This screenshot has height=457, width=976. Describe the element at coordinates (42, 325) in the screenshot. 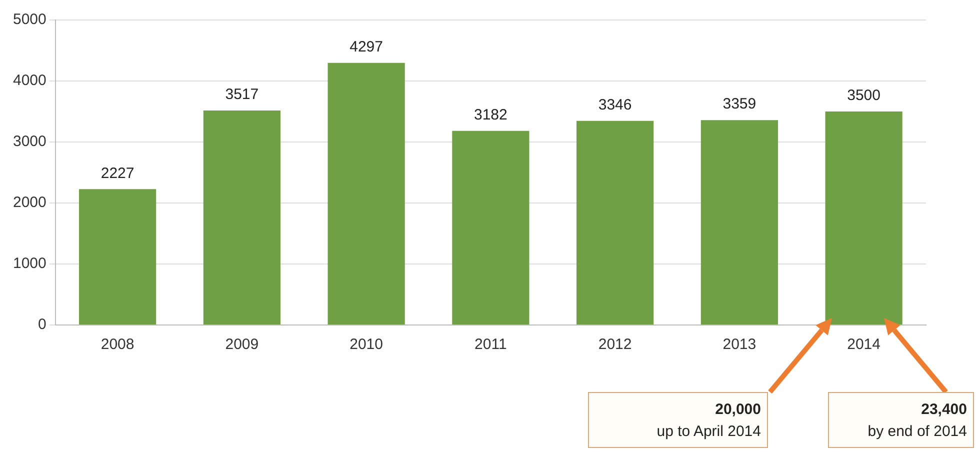

I see `y-tick-label: 0` at that location.